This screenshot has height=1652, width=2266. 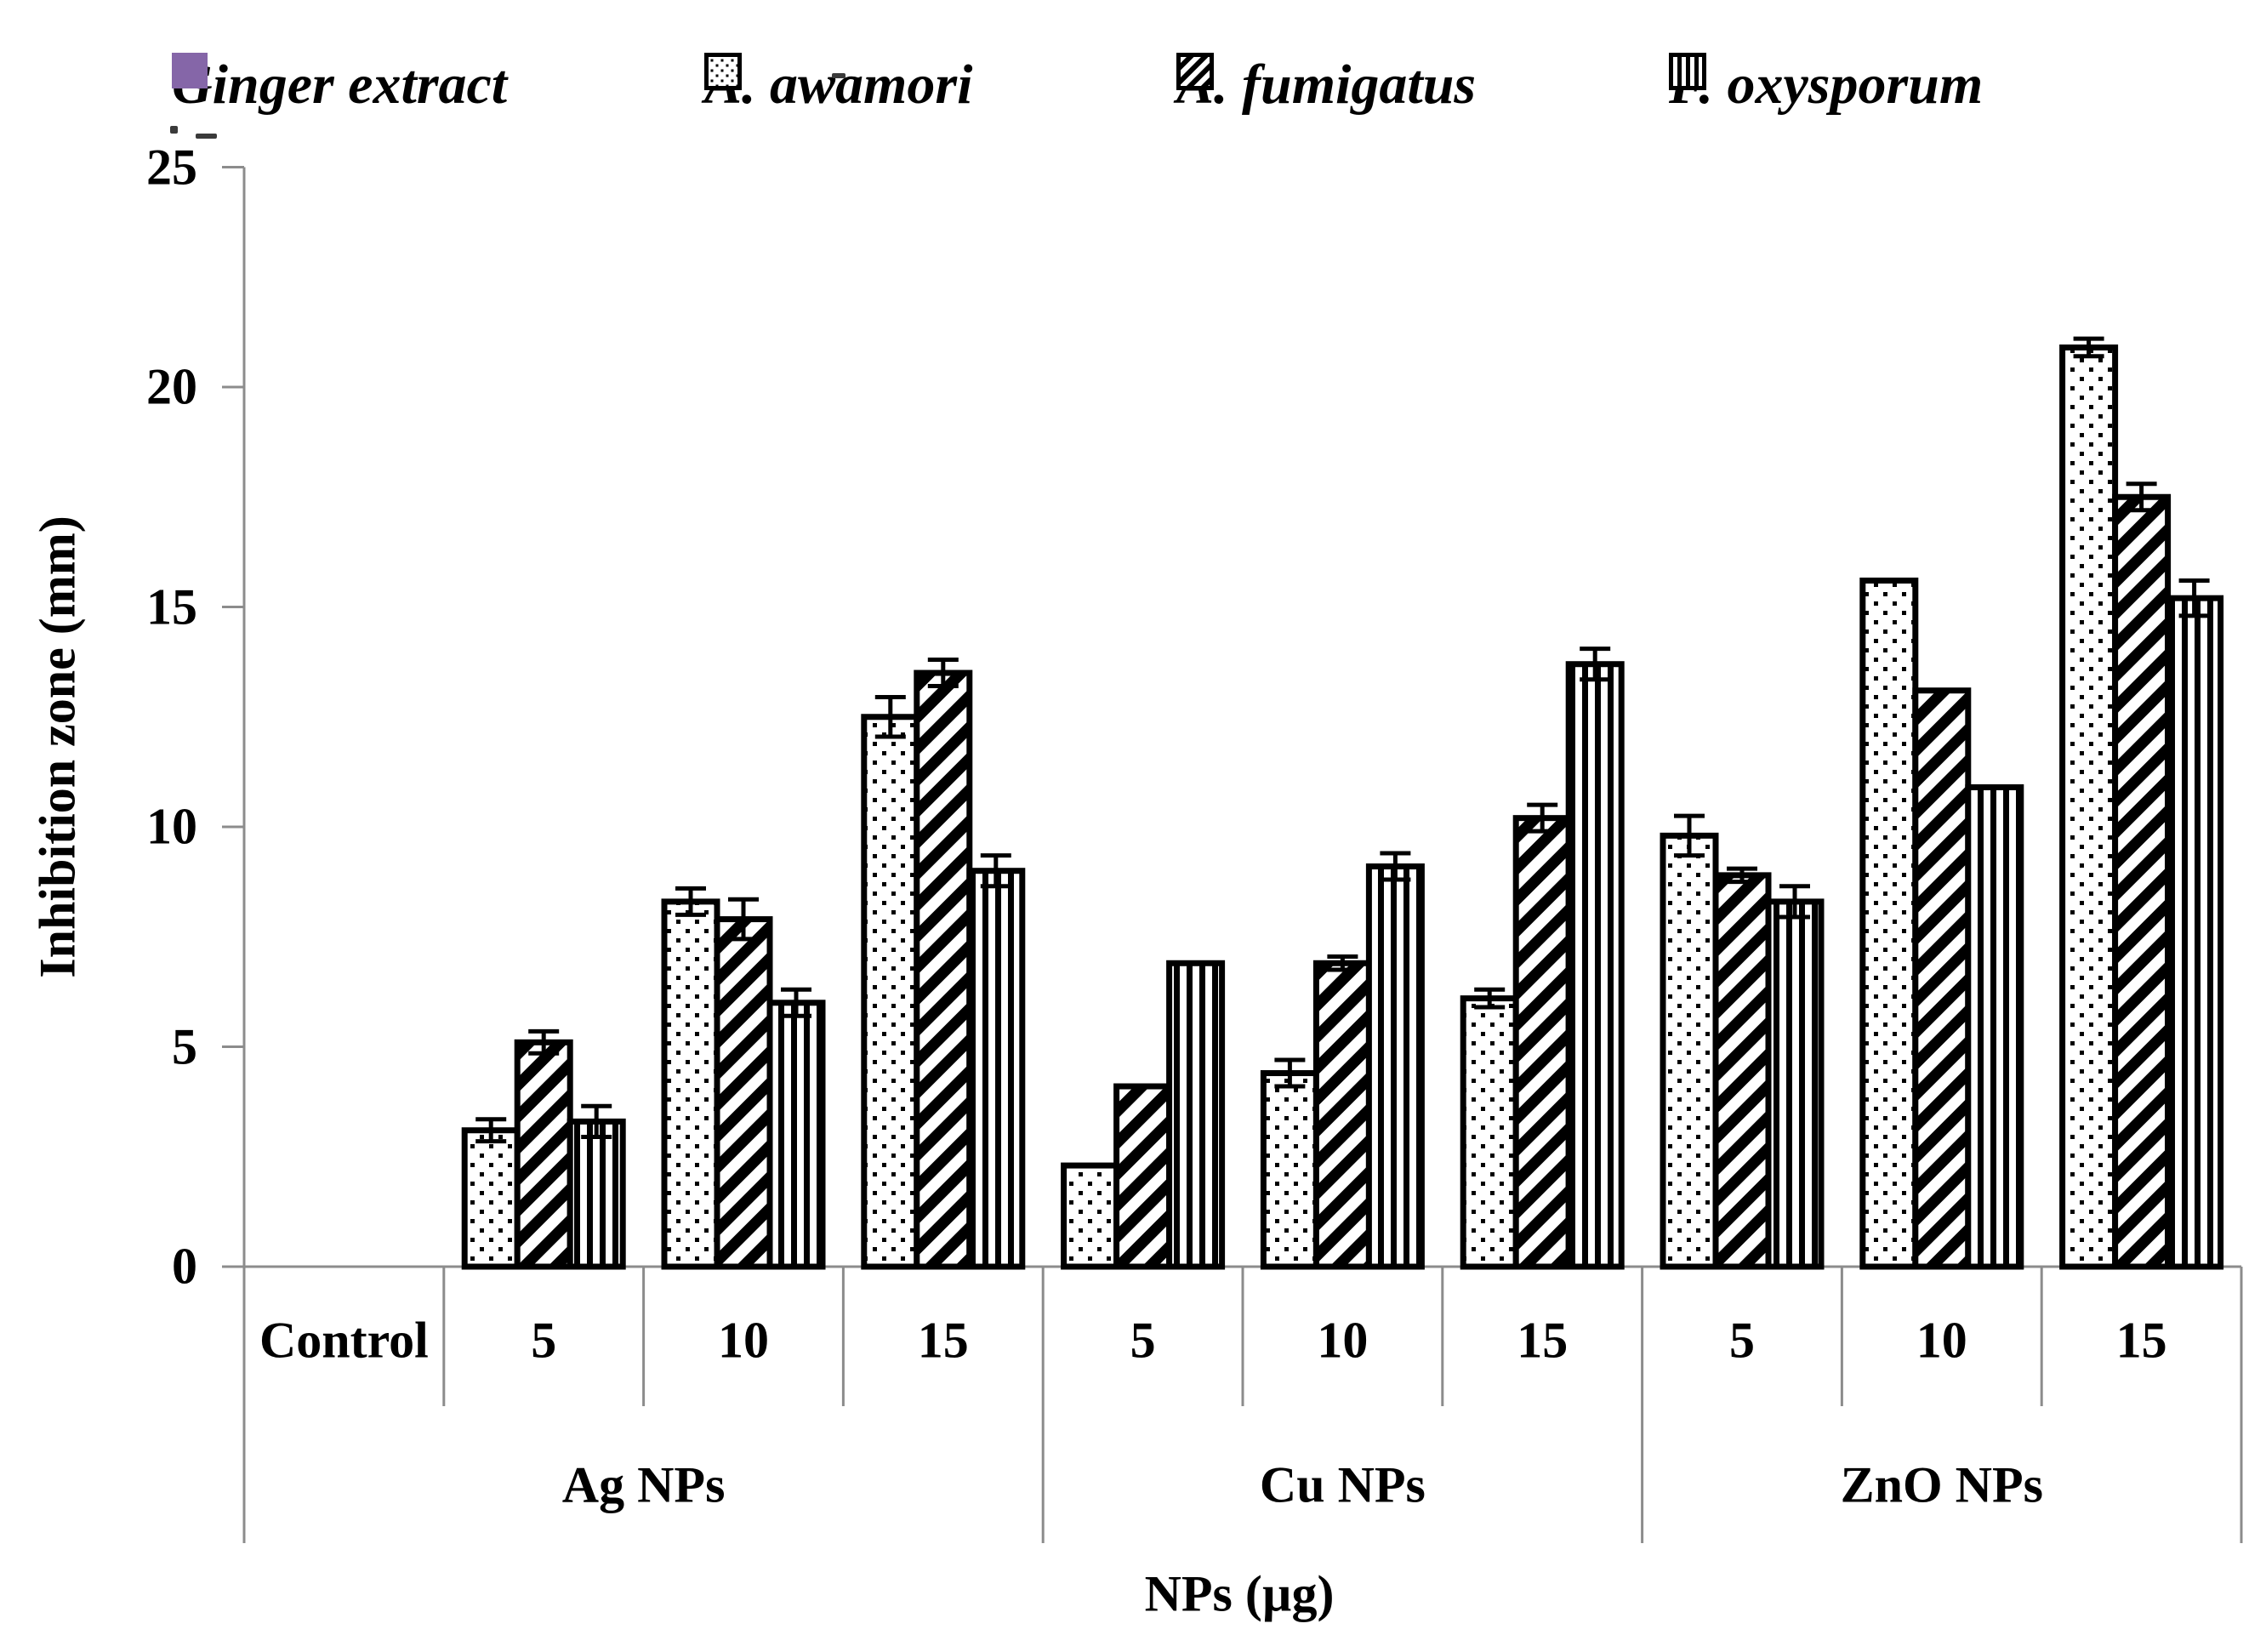 What do you see at coordinates (184, 1266) in the screenshot?
I see `y-tick-label: 0` at bounding box center [184, 1266].